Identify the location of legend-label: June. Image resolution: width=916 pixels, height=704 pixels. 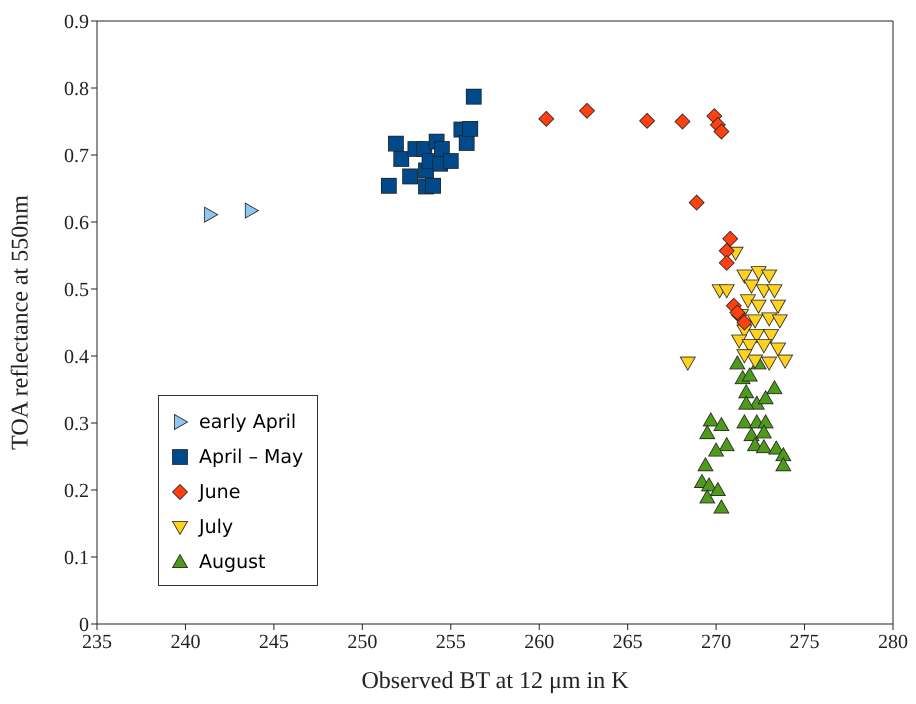
(219, 491).